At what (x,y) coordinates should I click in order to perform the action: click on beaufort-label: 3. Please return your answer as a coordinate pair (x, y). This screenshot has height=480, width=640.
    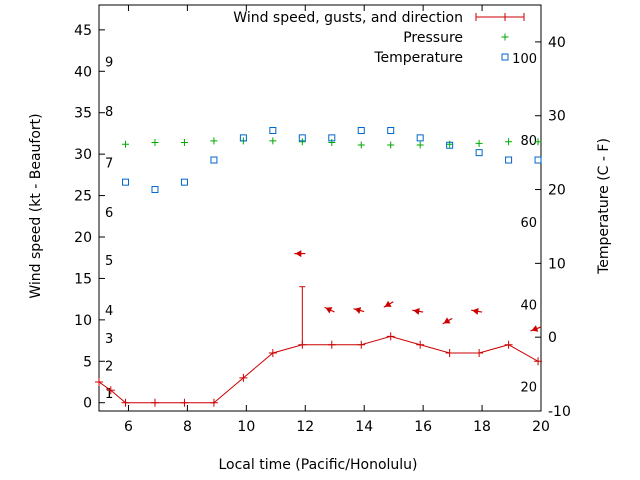
    Looking at the image, I should click on (109, 339).